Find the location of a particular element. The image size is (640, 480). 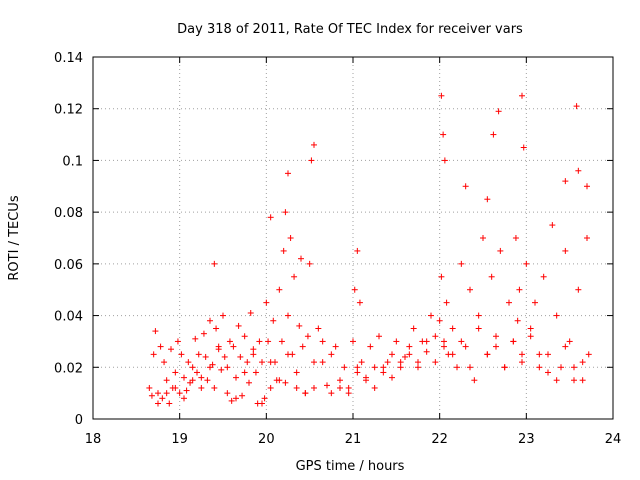

x-tick-label: 24 is located at coordinates (613, 439).